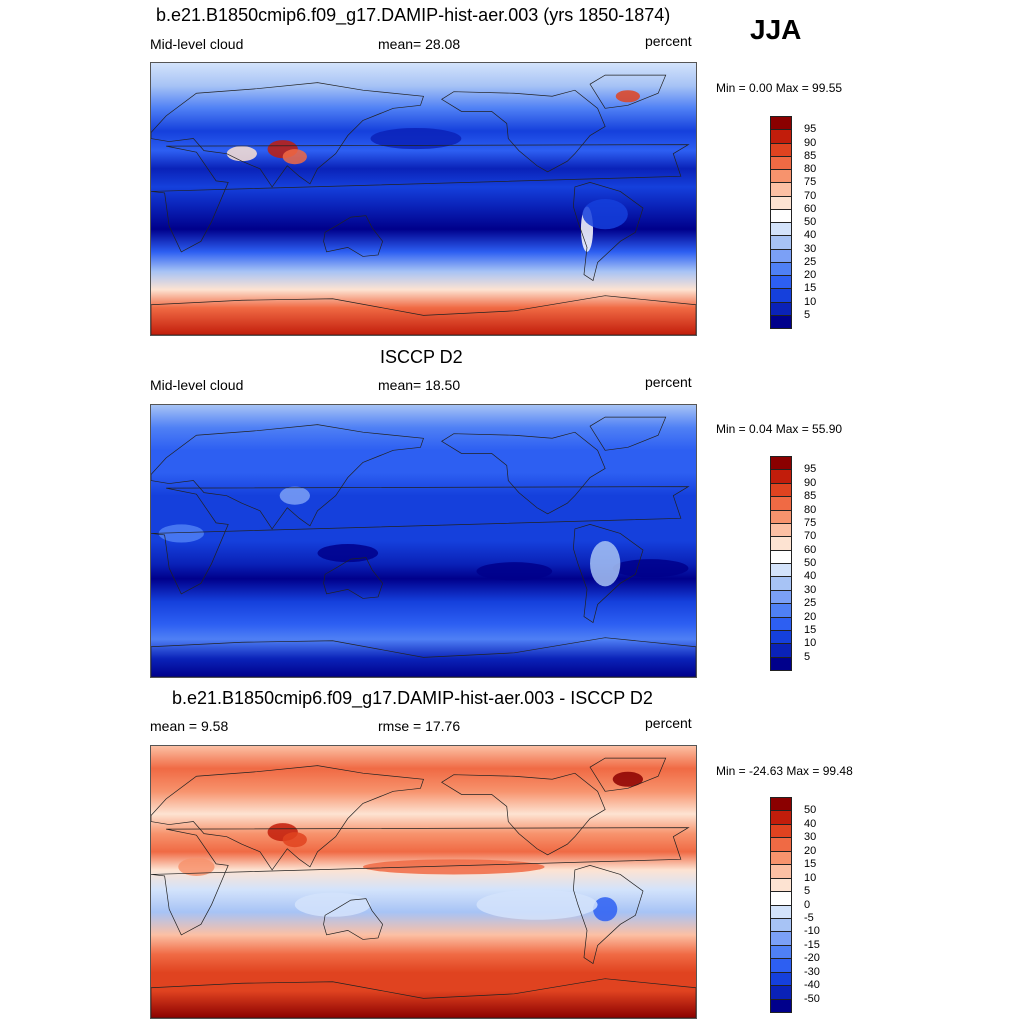 Image resolution: width=1024 pixels, height=1024 pixels. I want to click on panel-1-colorbar: 5 10 15 20 25 30 40 50 60 70 75 80 85 90 95, so click(793, 222).